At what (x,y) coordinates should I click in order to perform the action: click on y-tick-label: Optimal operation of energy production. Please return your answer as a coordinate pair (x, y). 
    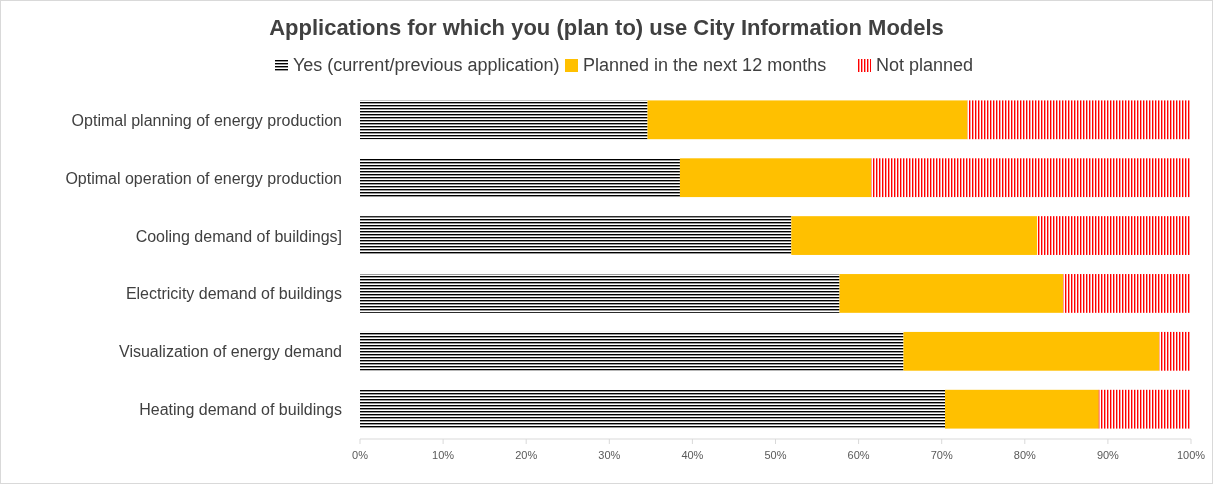
    Looking at the image, I should click on (203, 178).